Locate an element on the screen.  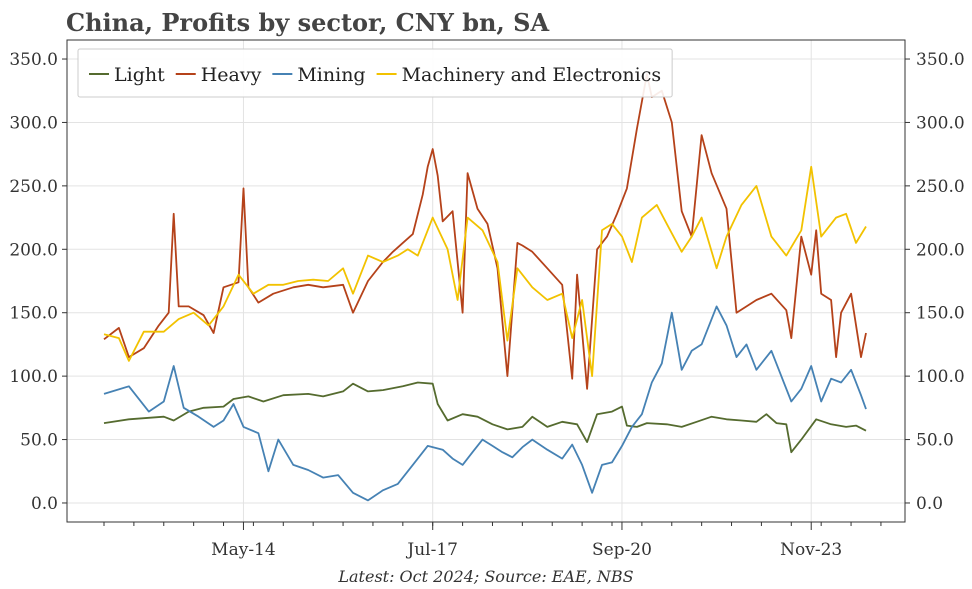
y-tick-label-left: 100.0 is located at coordinates (33, 377).